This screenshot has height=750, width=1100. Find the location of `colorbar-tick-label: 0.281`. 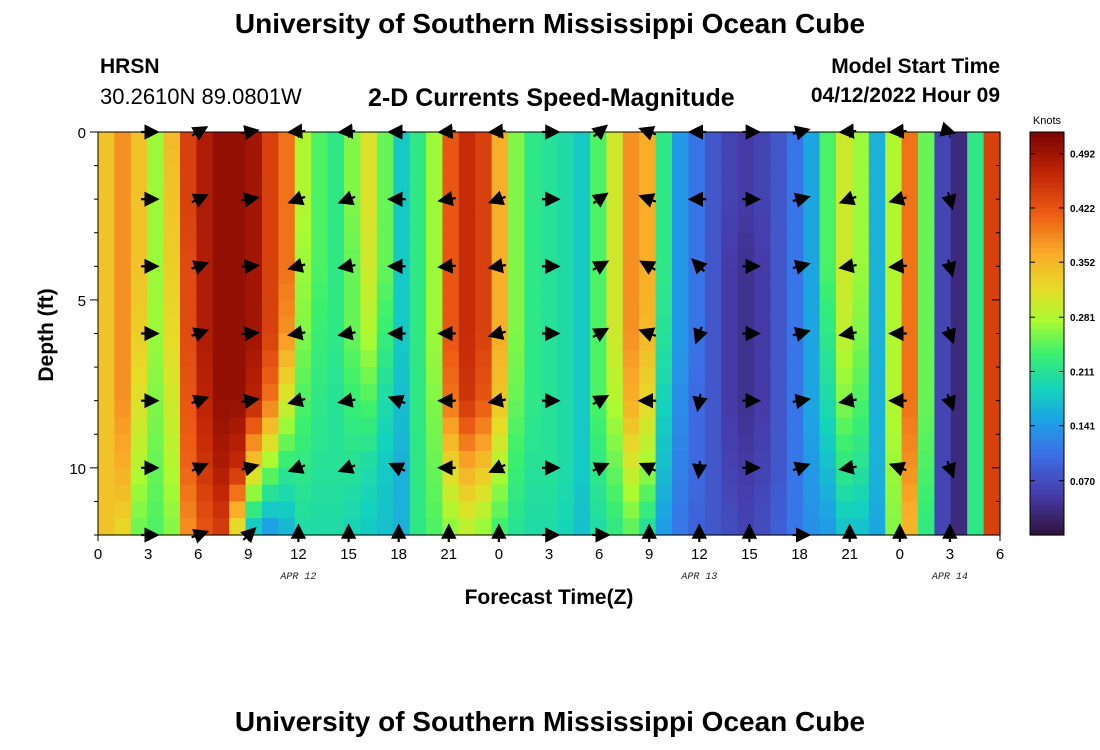

colorbar-tick-label: 0.281 is located at coordinates (1082, 318).